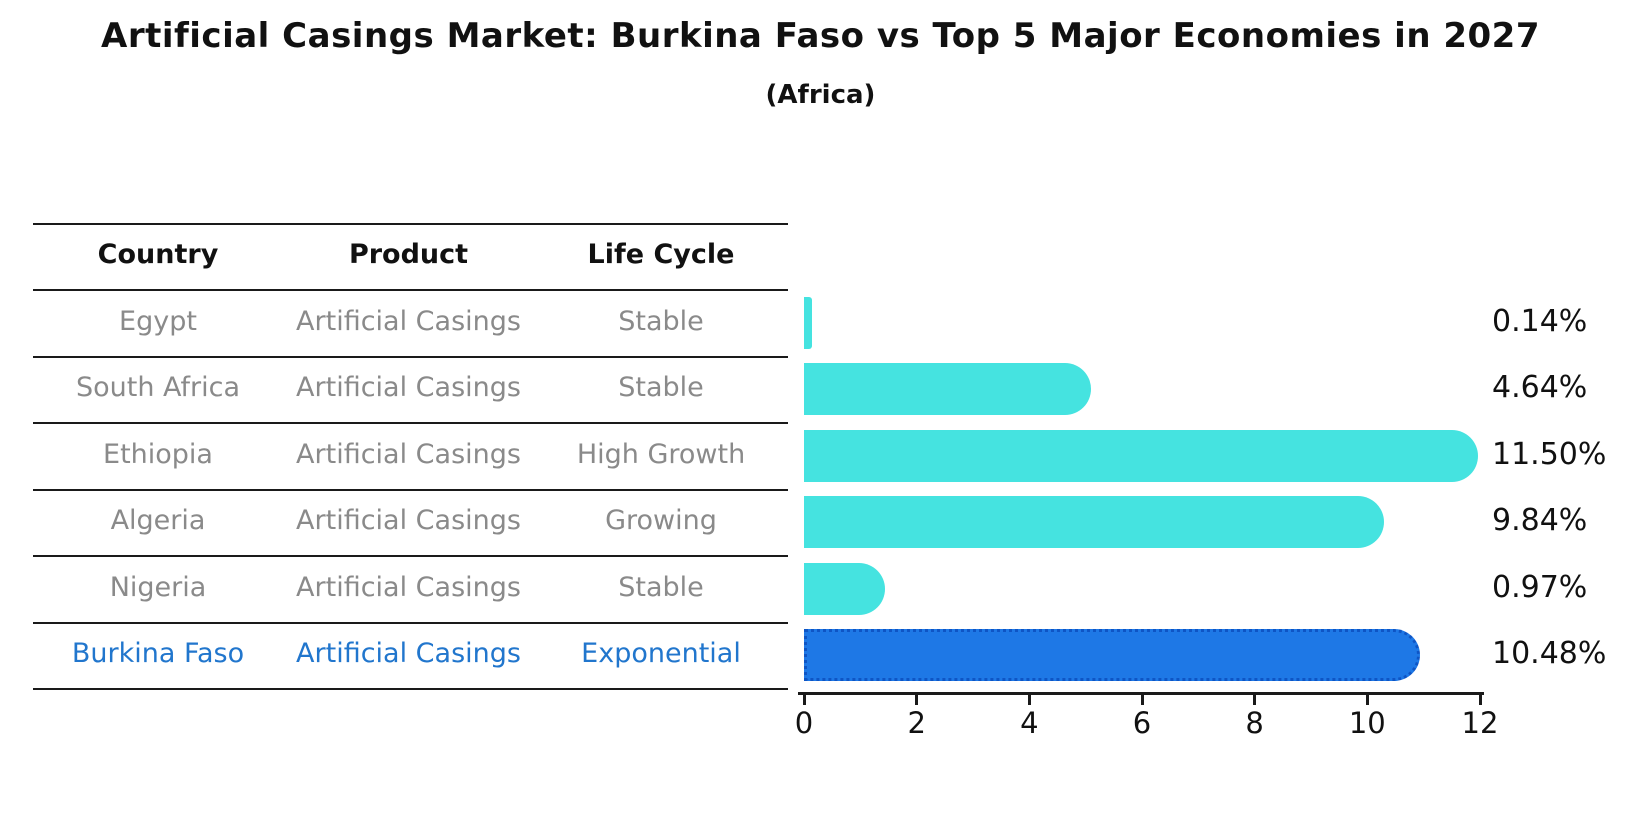 Image resolution: width=1641 pixels, height=823 pixels. I want to click on table-row: Egypt Artificial Casings Stable, so click(410, 321).